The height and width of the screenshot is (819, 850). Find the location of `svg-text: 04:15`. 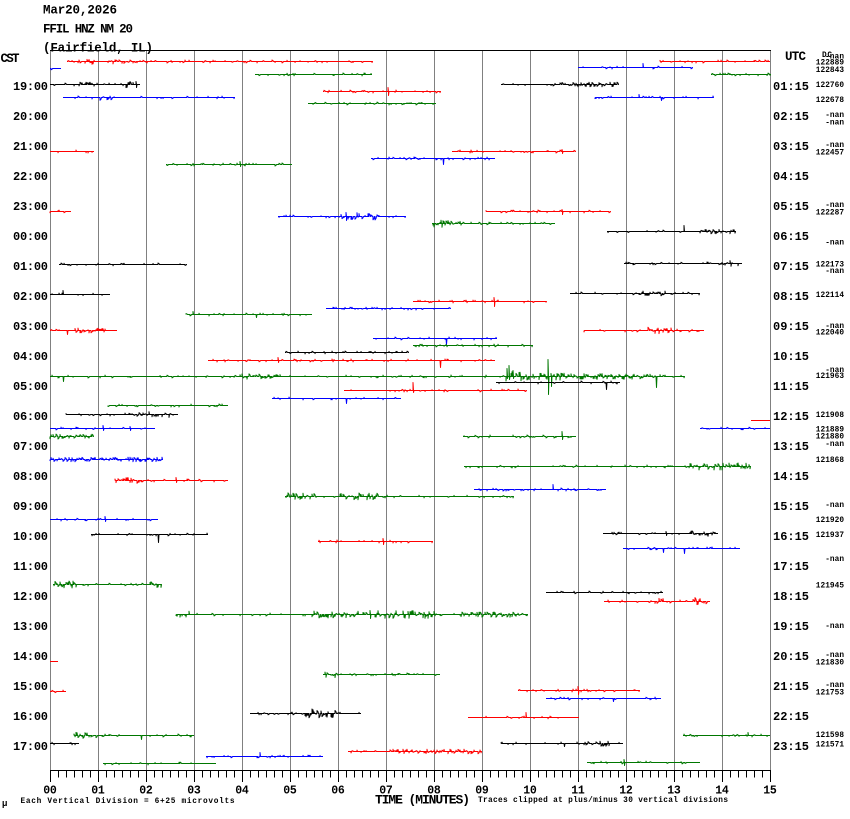

svg-text: 04:15 is located at coordinates (791, 177).